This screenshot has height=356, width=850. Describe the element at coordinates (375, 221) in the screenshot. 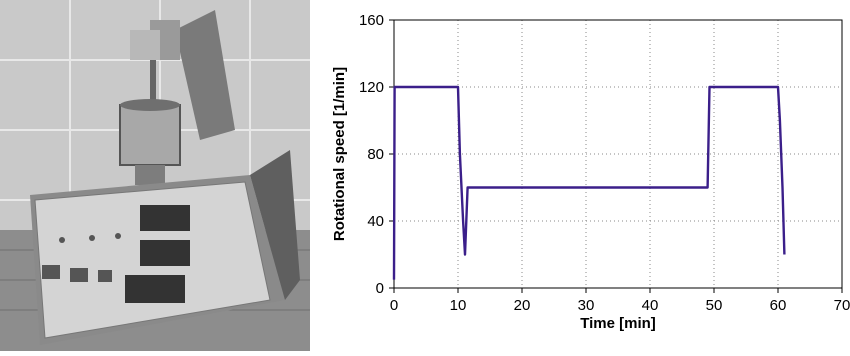

I see `y-tick-label: 40` at that location.